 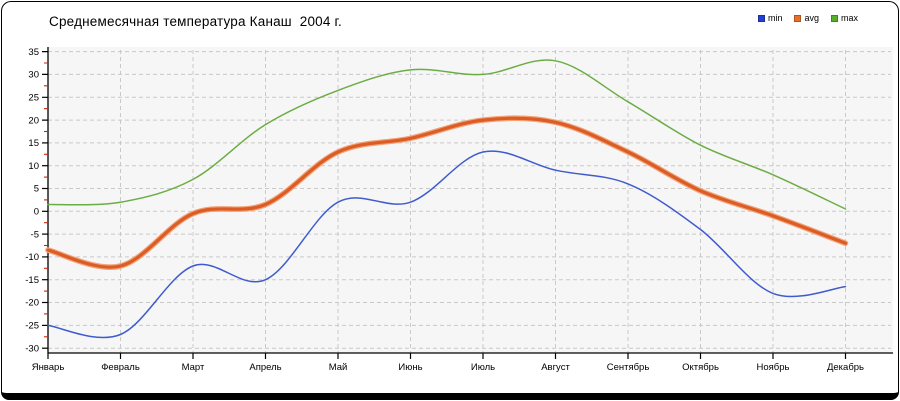 I want to click on chart-title: Среднемесячная температура Канаш 2004 г., so click(x=195, y=21).